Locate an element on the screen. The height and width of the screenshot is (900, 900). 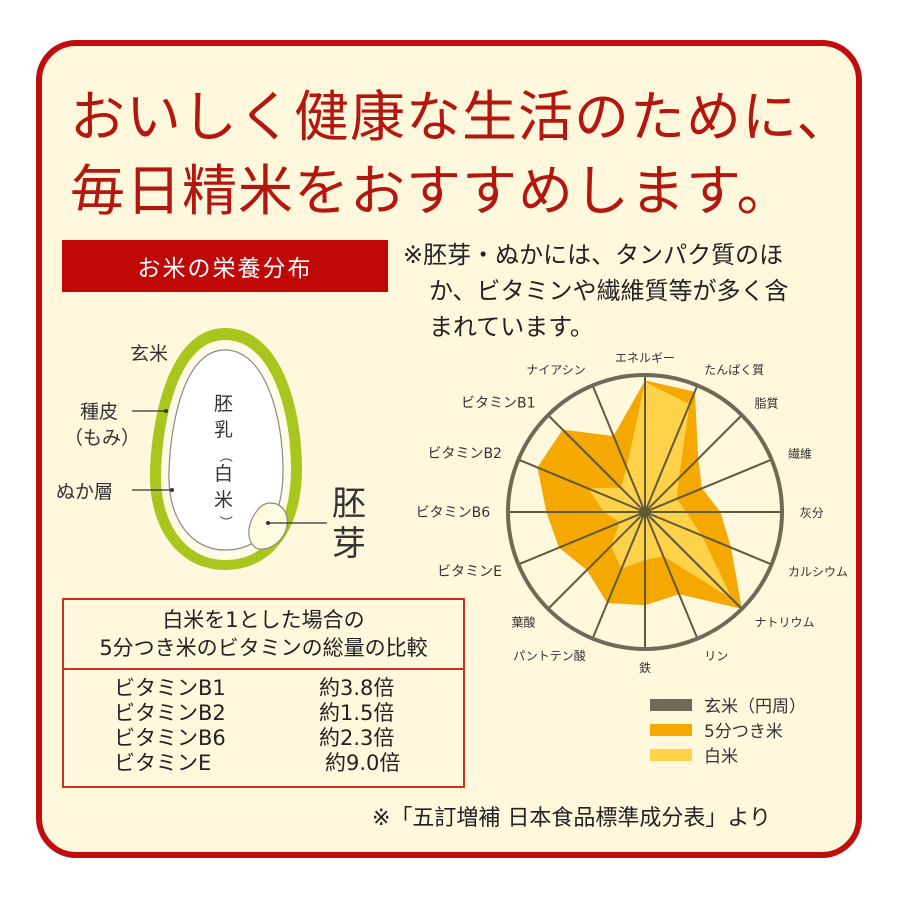
table-row: ビタミンB6 約2.3倍 is located at coordinates (263, 738).